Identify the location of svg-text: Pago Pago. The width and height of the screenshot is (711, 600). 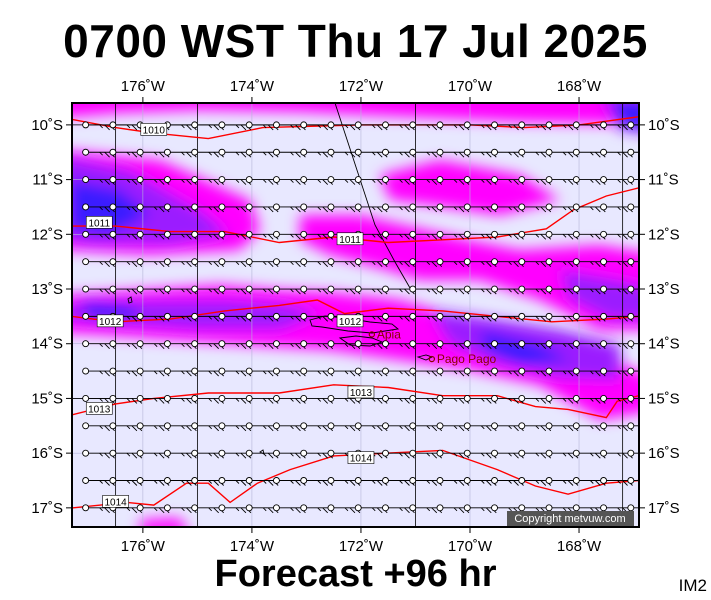
(467, 359).